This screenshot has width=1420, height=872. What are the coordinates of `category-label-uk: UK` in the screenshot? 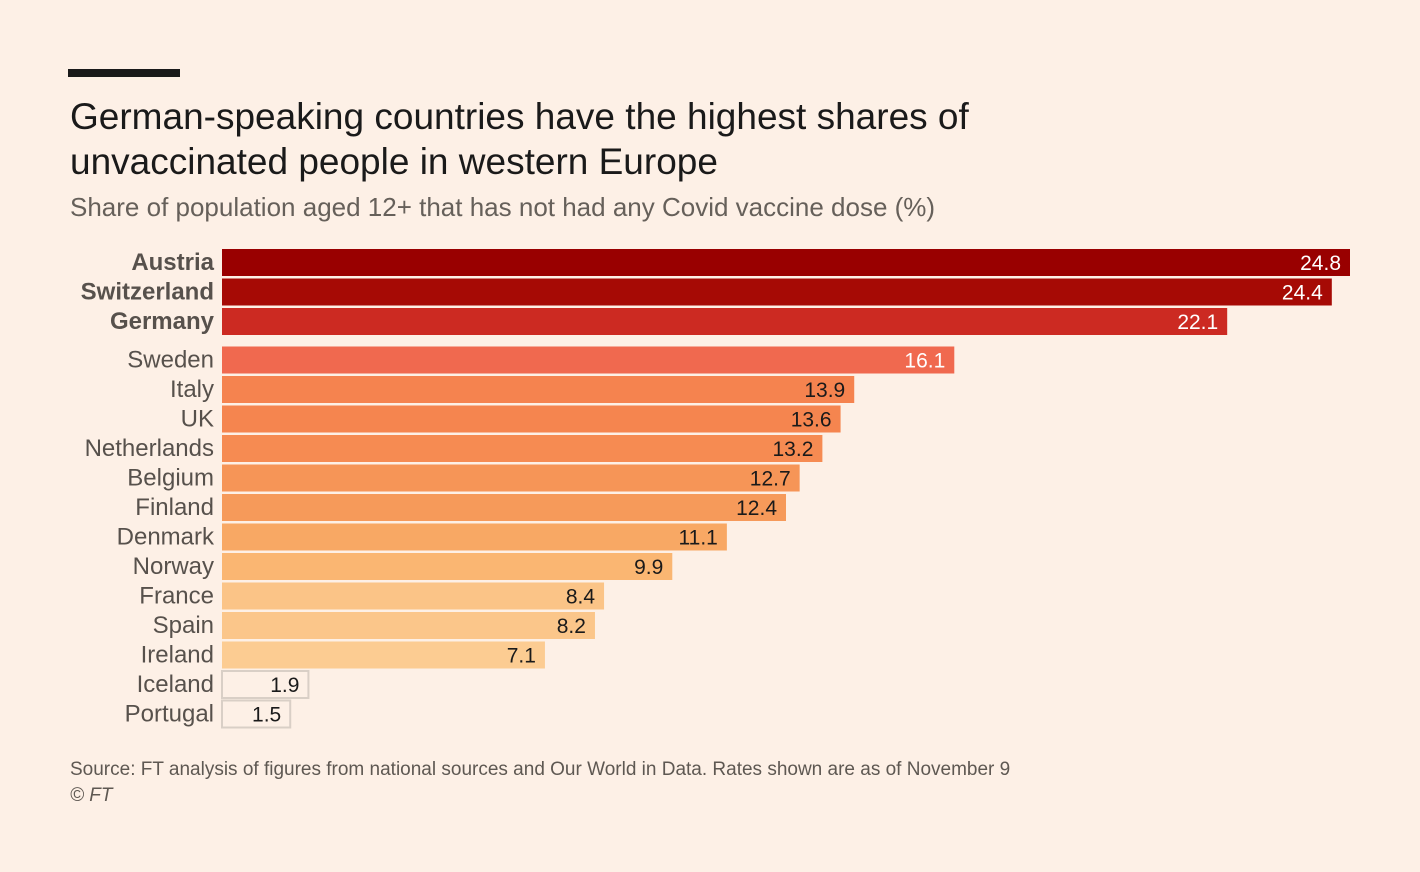 It's located at (197, 419).